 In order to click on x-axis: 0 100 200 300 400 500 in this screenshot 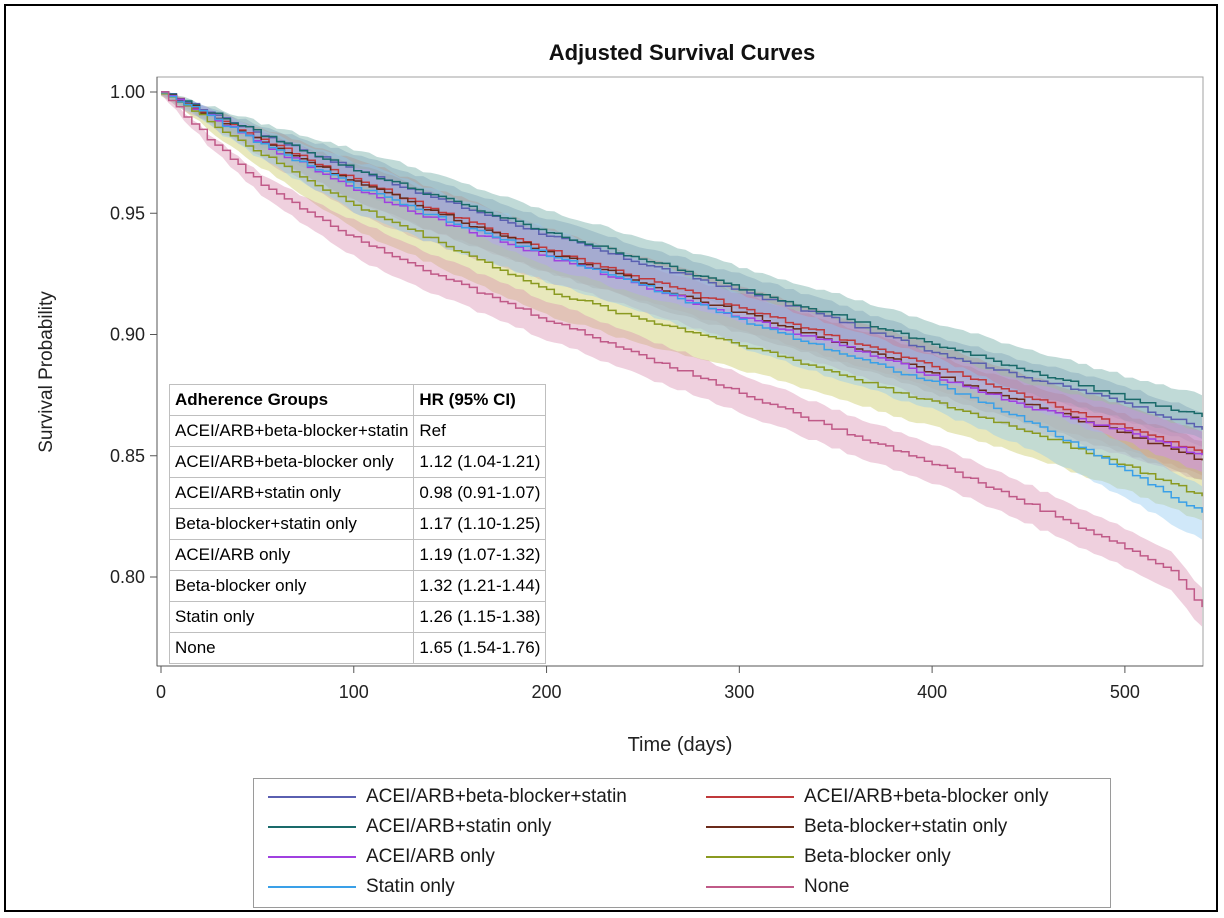, I will do `click(679, 683)`.